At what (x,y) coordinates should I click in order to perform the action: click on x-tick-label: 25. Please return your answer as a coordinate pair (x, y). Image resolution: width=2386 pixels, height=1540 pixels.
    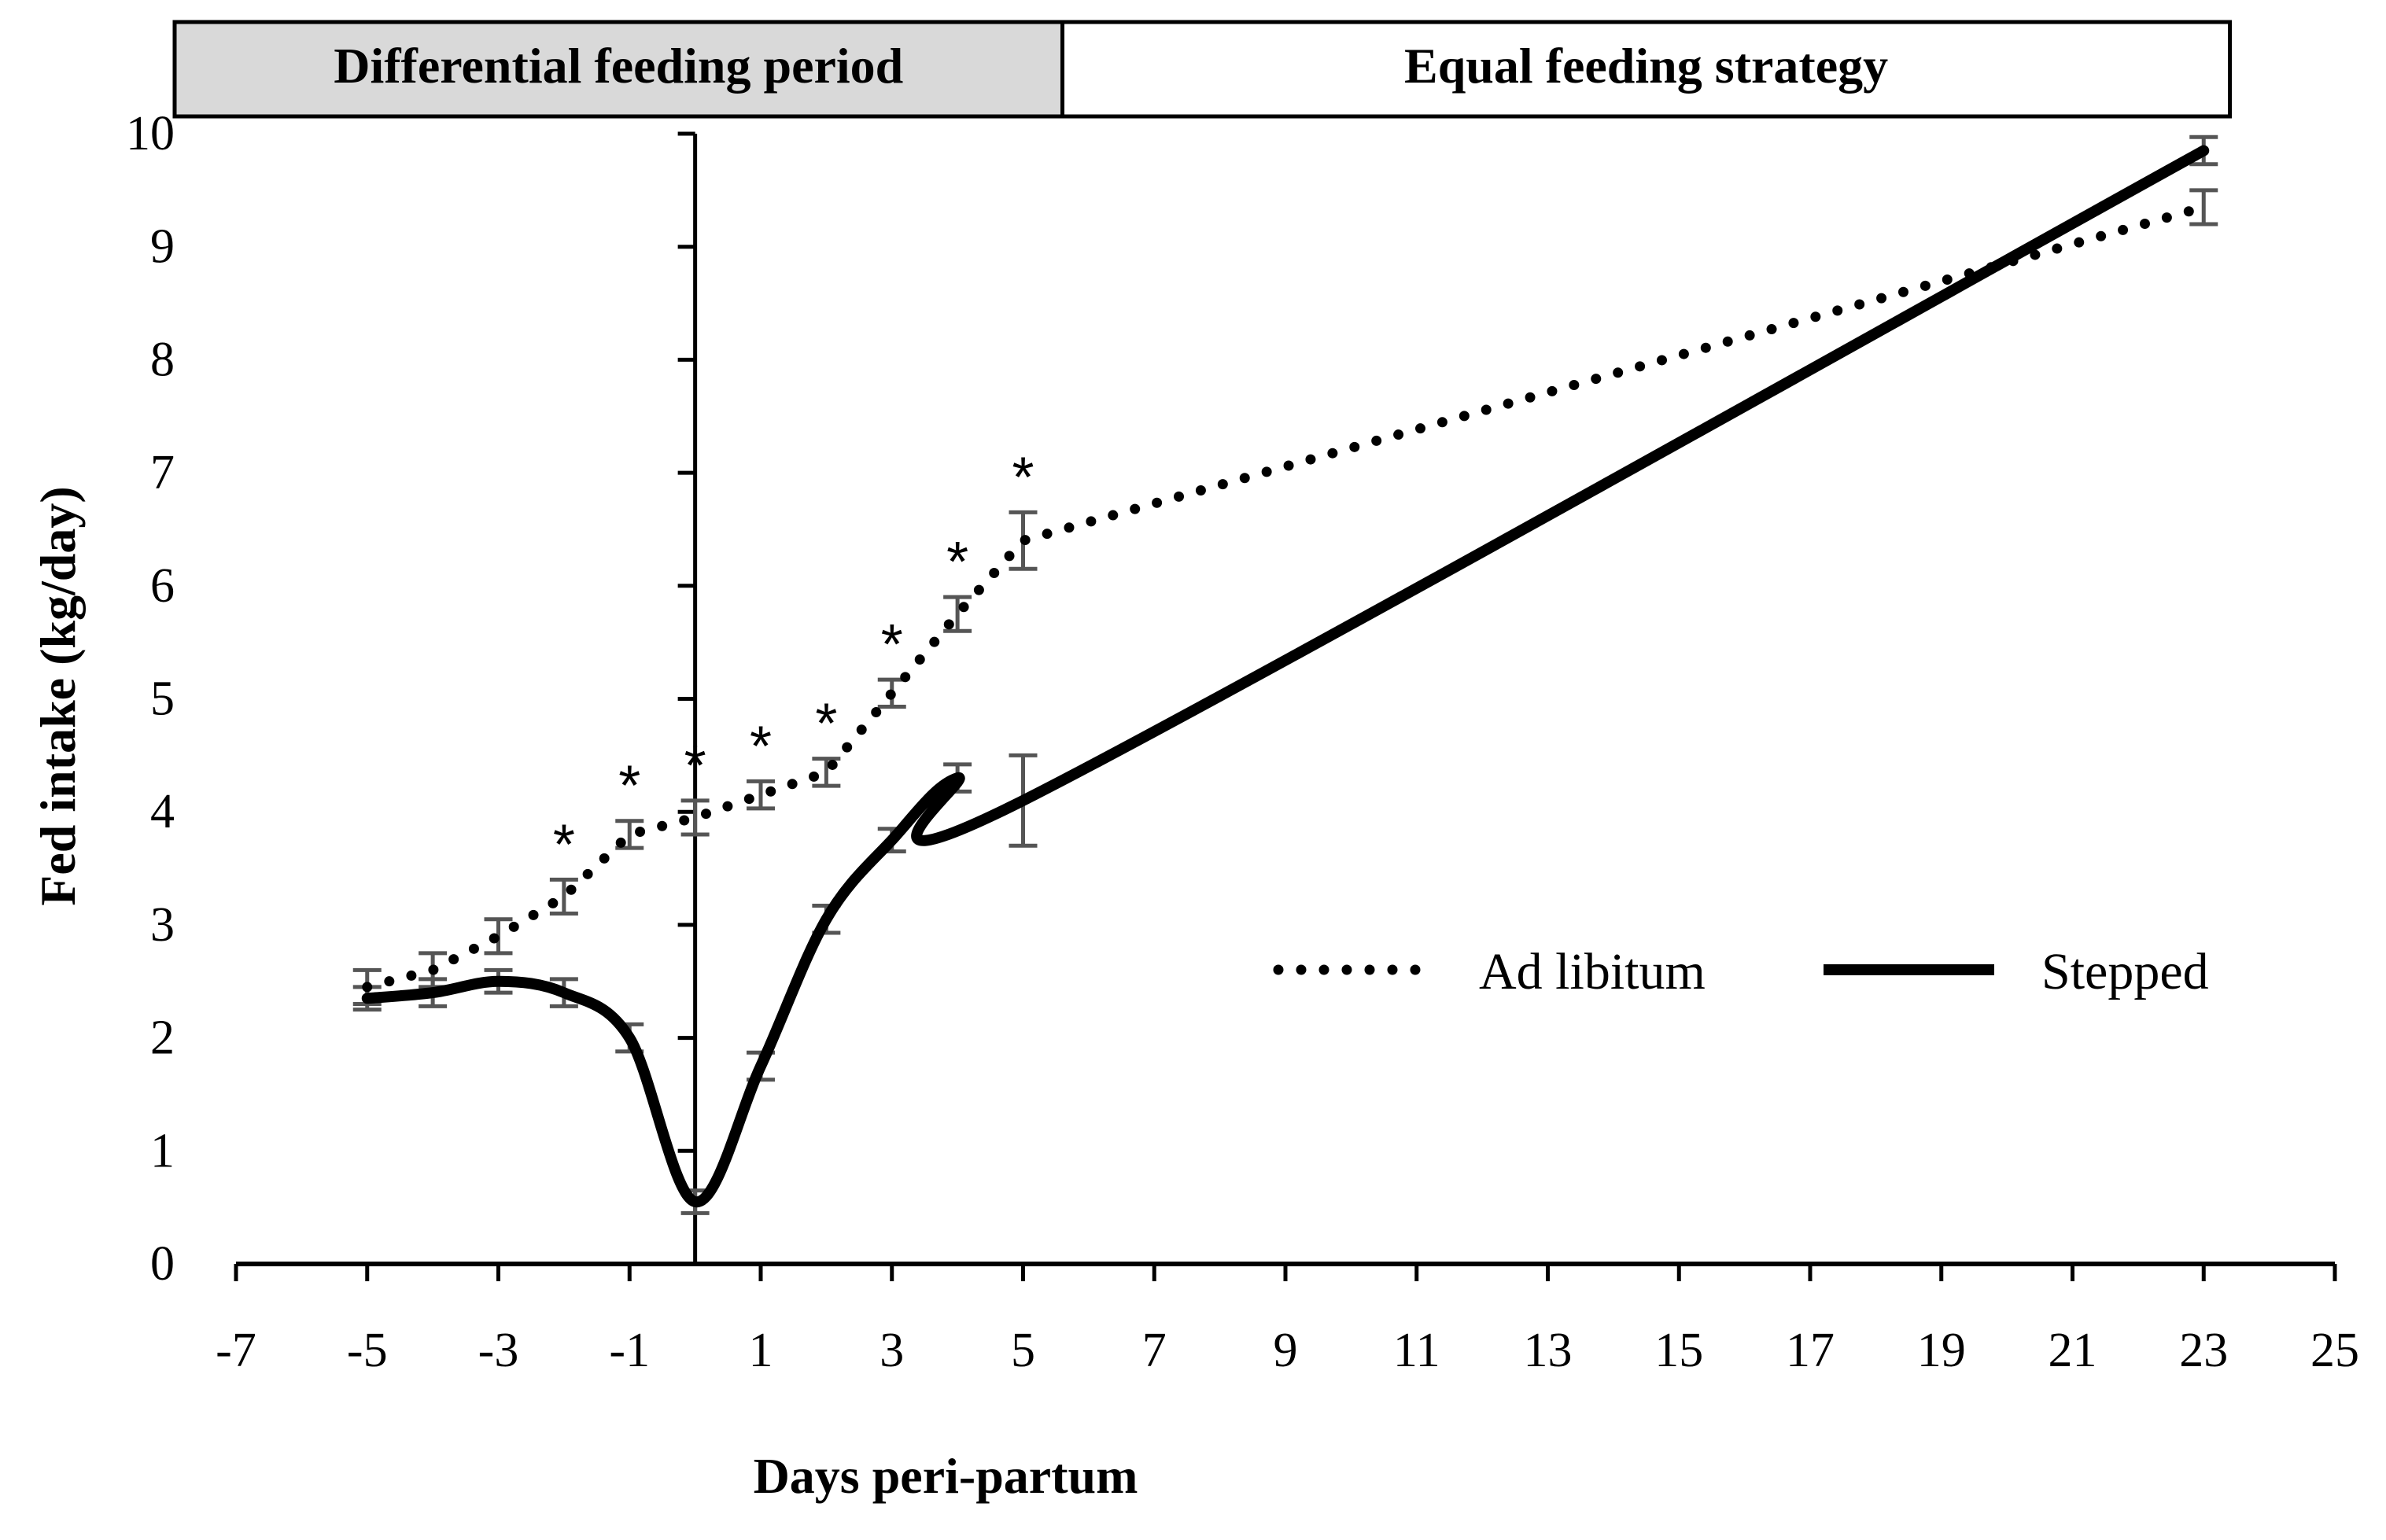
    Looking at the image, I should click on (2334, 1350).